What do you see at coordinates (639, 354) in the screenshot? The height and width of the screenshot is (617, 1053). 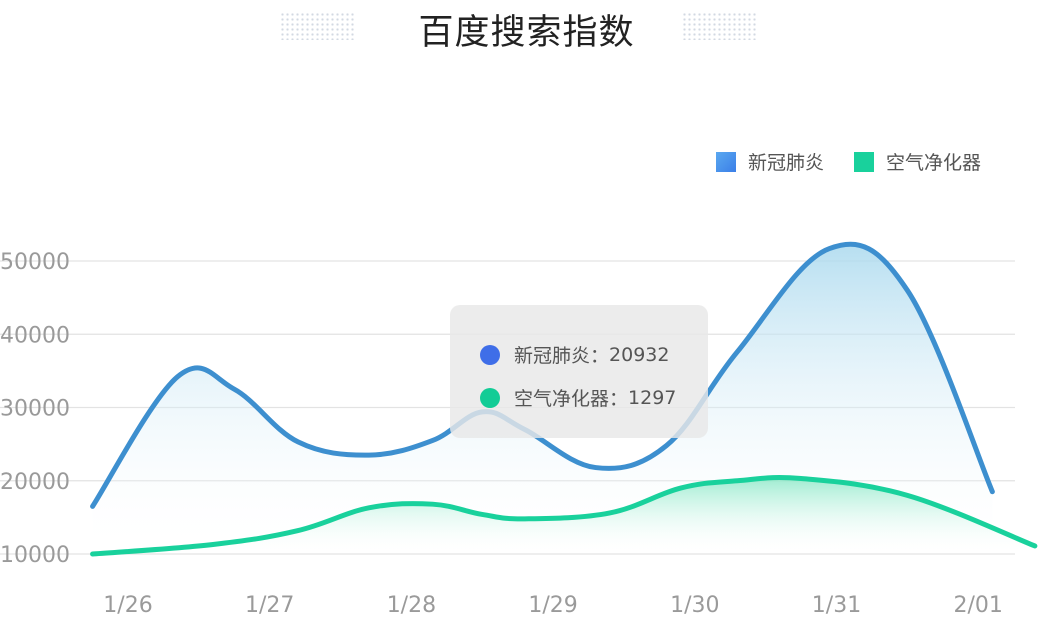 I see `tooltip-value-series-1: 20932` at bounding box center [639, 354].